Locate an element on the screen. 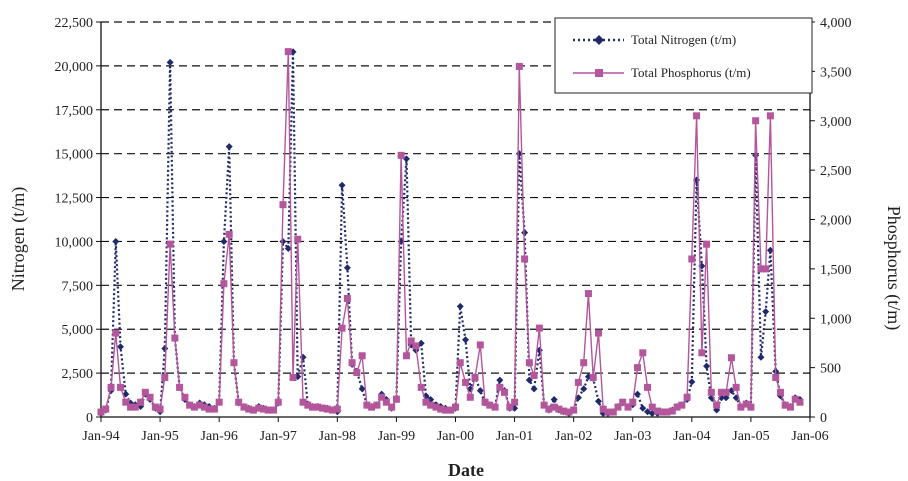 The height and width of the screenshot is (481, 908). y-right-tick-label: 3,000 is located at coordinates (836, 122).